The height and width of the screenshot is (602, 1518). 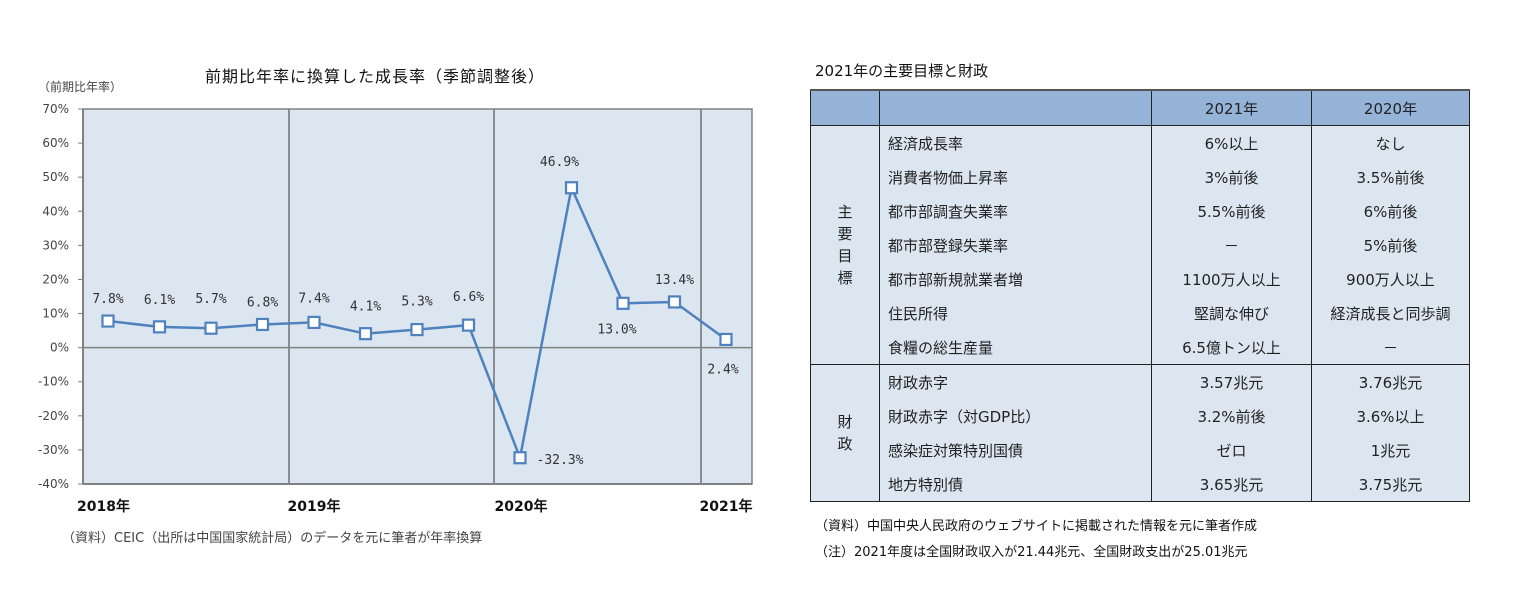 I want to click on table-row: 都市部登録失業率－ 5%前後, so click(x=1140, y=245).